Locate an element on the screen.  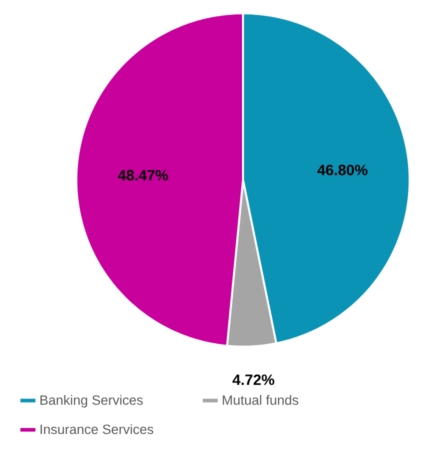
legend-label: Banking Services is located at coordinates (91, 401).